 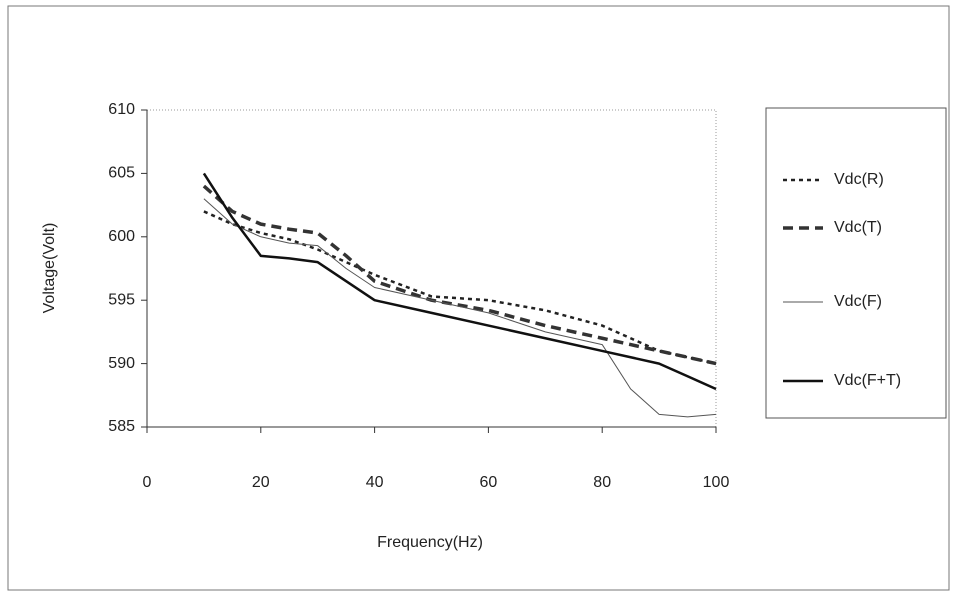 I want to click on series-line, so click(x=460, y=287).